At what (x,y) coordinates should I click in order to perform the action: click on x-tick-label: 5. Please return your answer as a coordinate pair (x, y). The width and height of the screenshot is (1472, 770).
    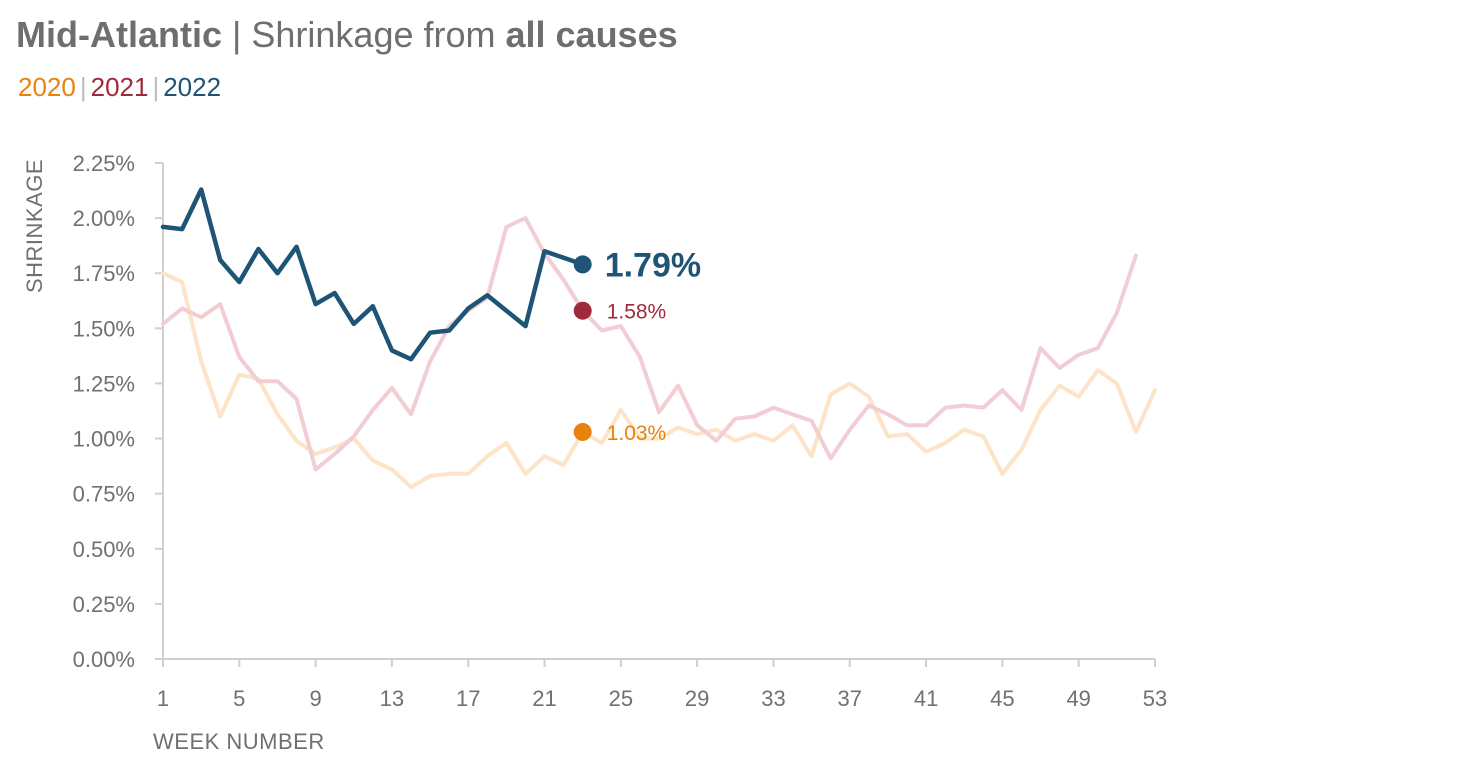
    Looking at the image, I should click on (239, 698).